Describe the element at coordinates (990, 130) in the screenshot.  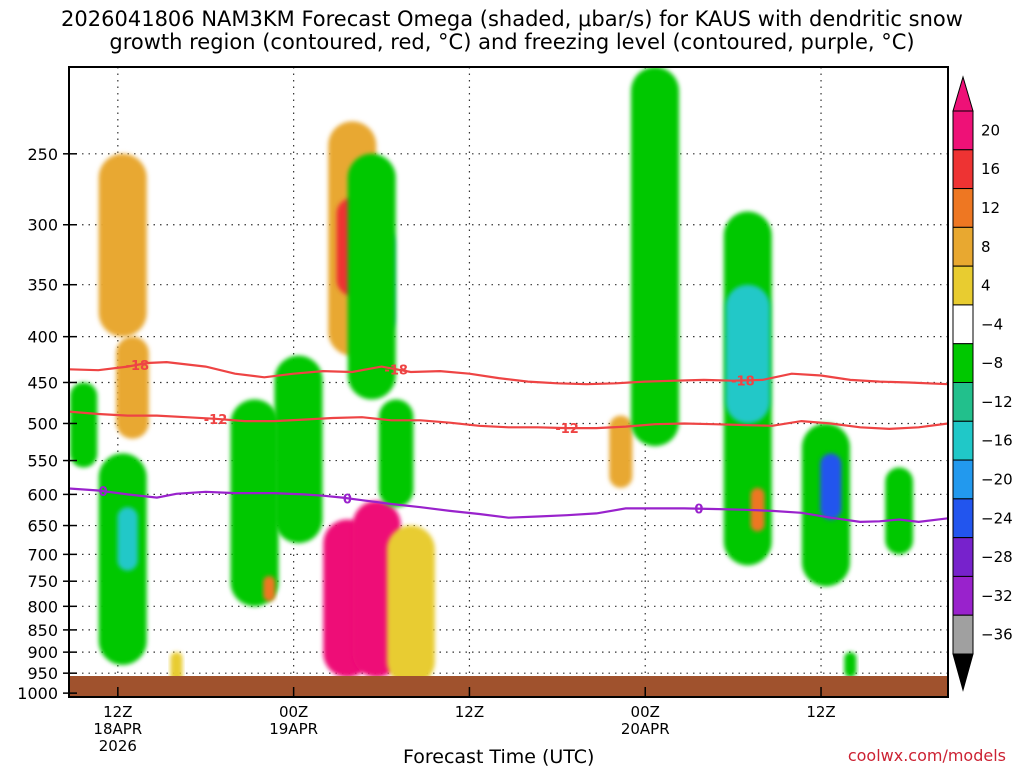
I see `colorbar-label: 20` at that location.